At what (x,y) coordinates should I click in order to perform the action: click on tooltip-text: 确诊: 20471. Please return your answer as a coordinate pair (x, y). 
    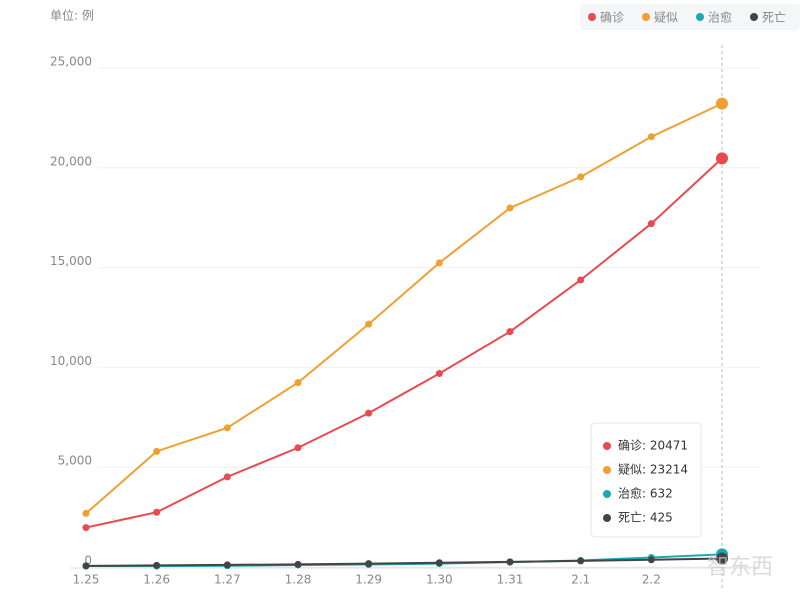
    Looking at the image, I should click on (653, 446).